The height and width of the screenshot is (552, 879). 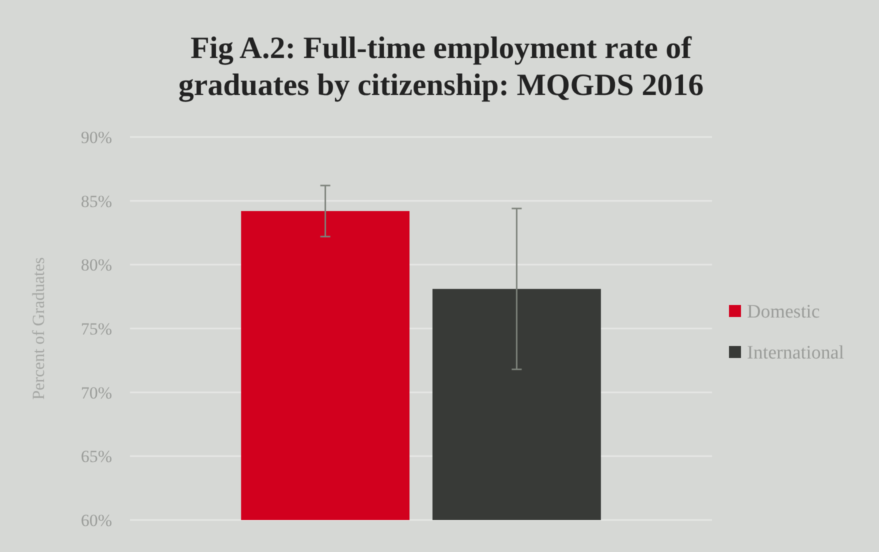 I want to click on y-tick-label: 75%, so click(x=96, y=328).